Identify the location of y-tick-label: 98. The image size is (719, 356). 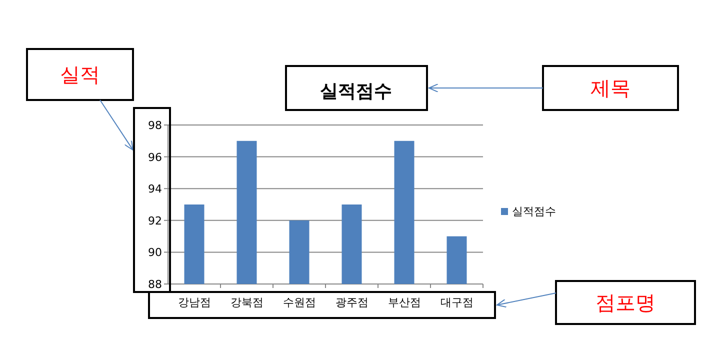
(155, 125).